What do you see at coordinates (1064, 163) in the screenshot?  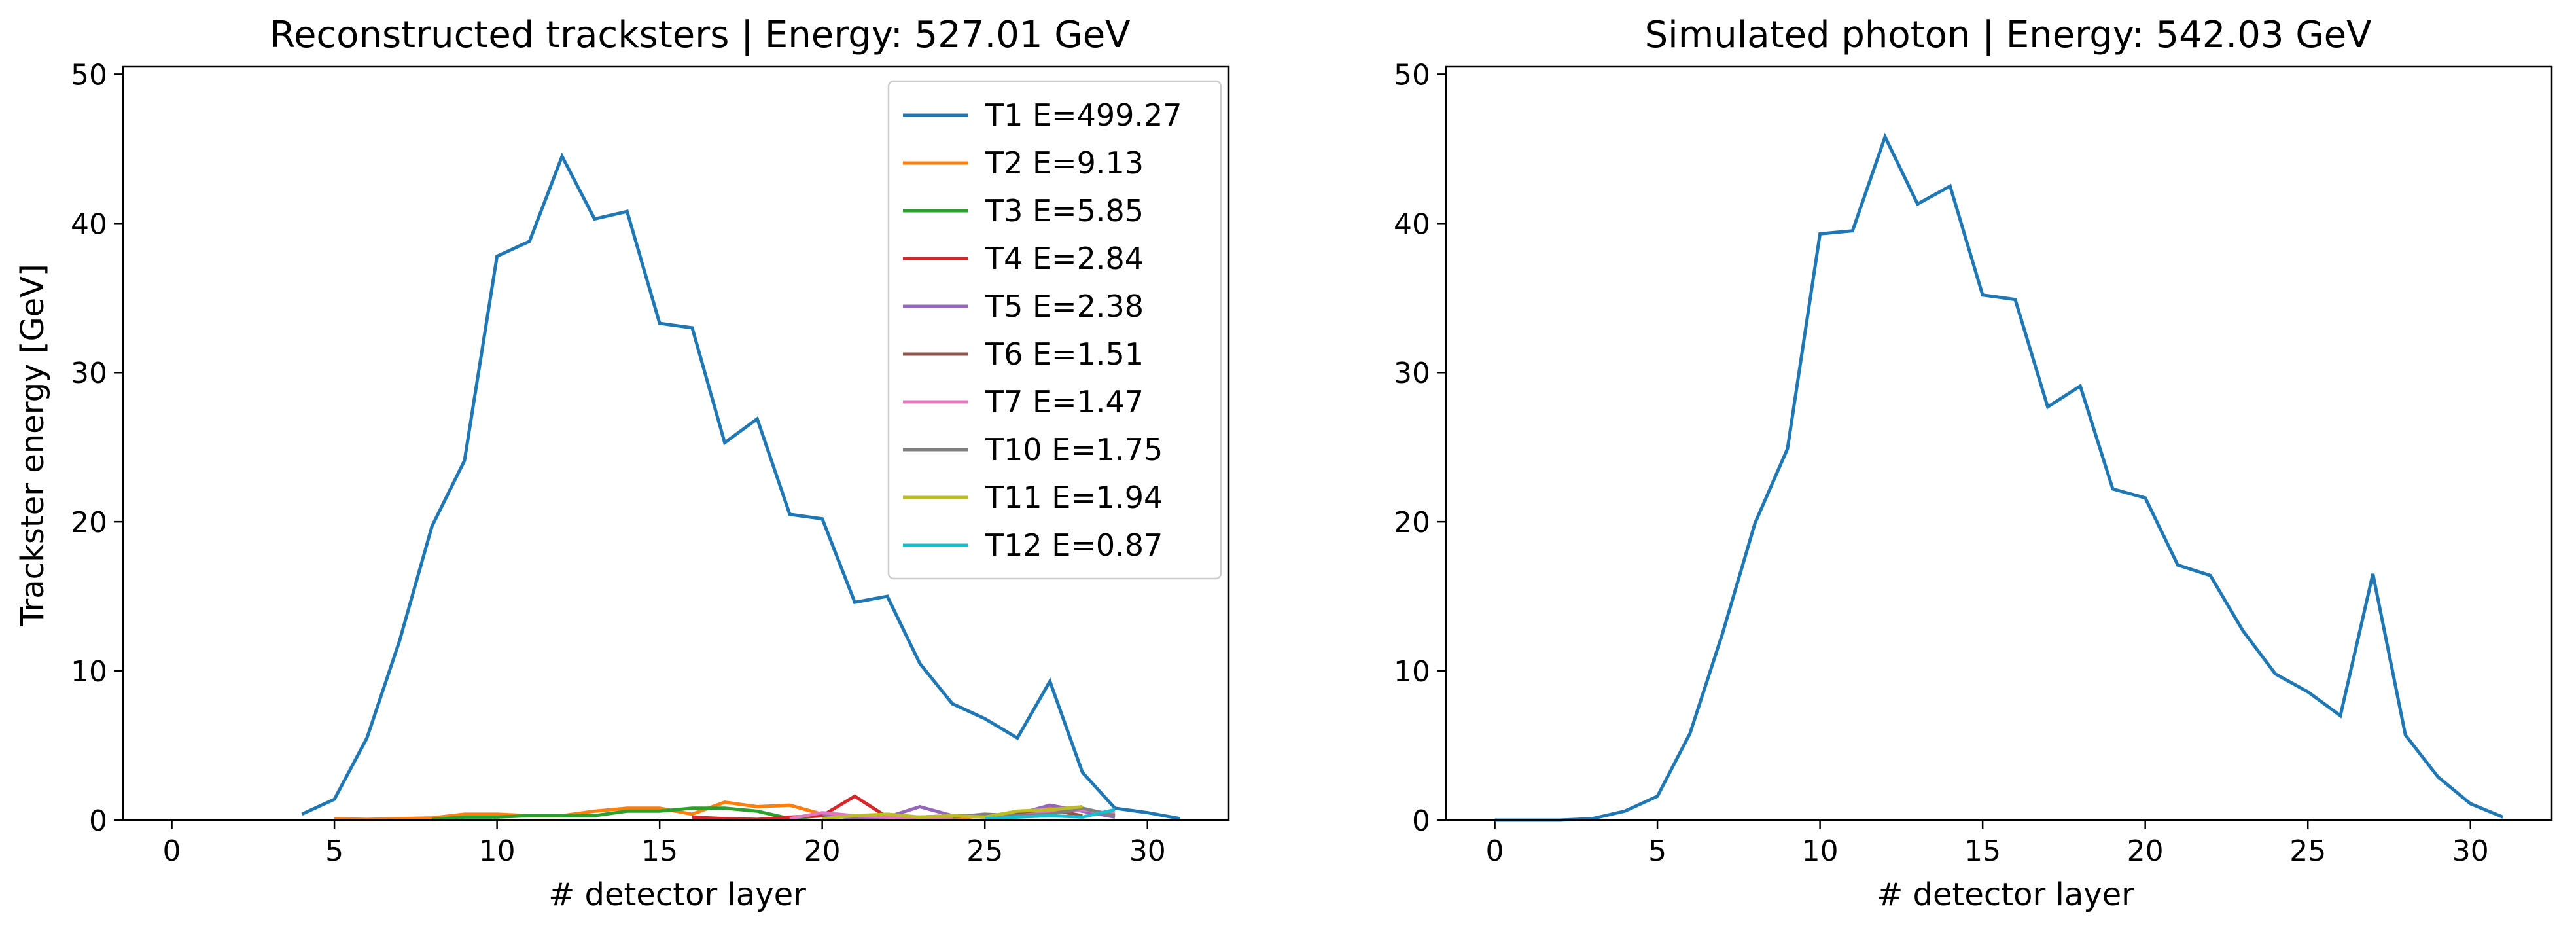 I see `legend-label: T2 E=9.13` at bounding box center [1064, 163].